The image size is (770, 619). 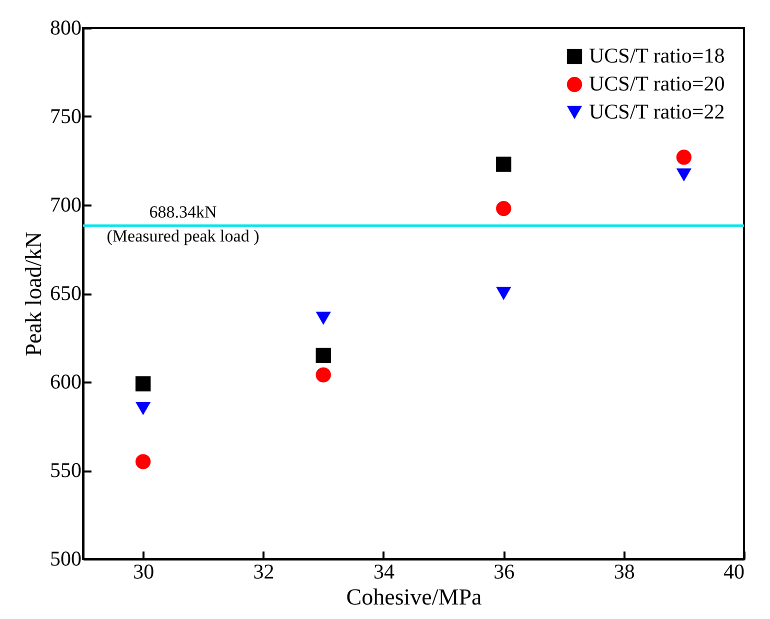 I want to click on y-tick-label: 550, so click(x=66, y=470).